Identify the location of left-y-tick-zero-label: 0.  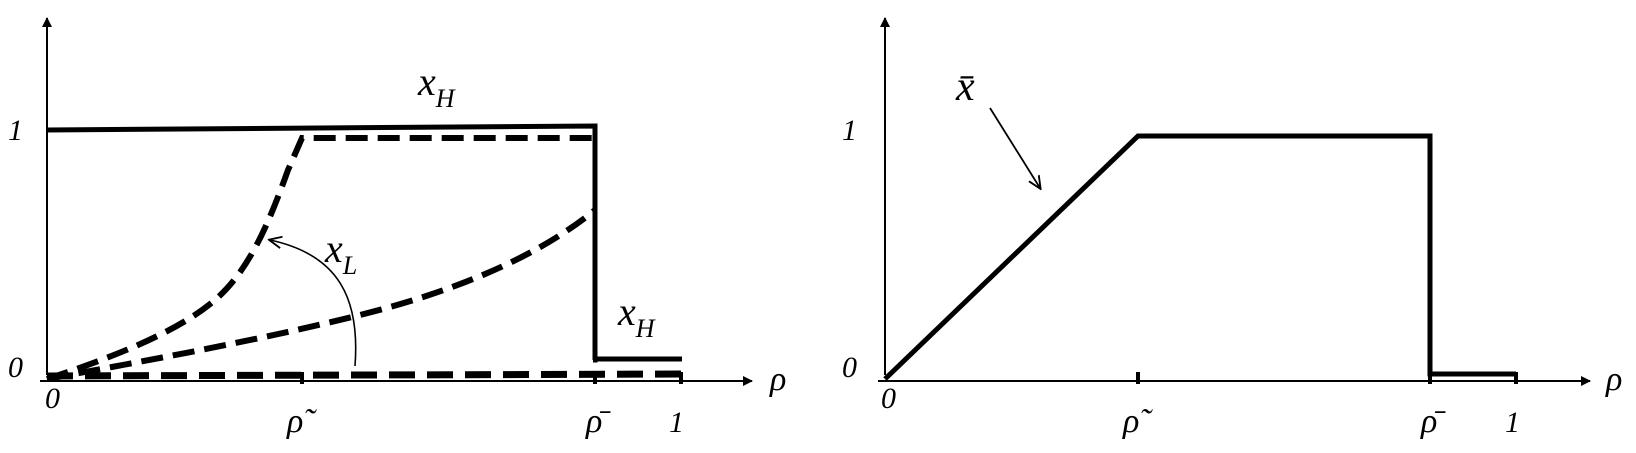
(15, 367).